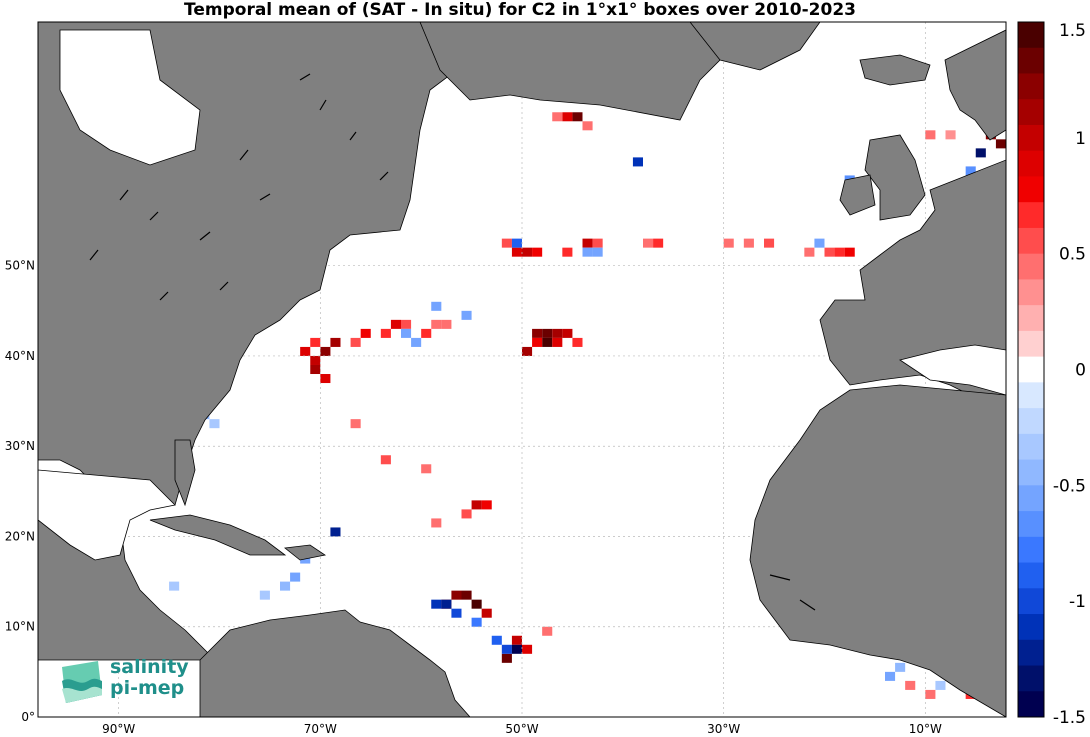 The width and height of the screenshot is (1090, 737). I want to click on land-cuba, so click(218, 535).